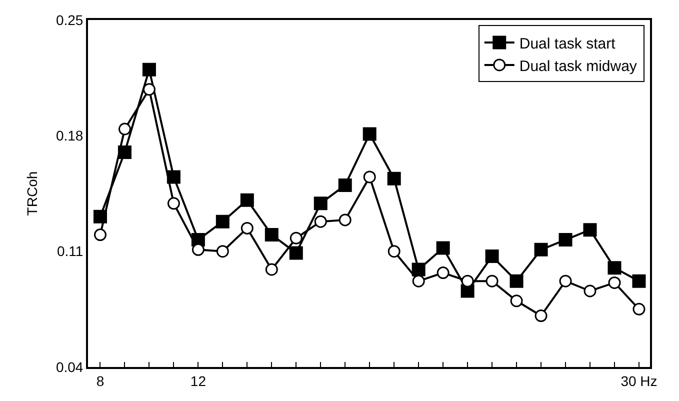  I want to click on legend-label: Dual task midway, so click(578, 66).